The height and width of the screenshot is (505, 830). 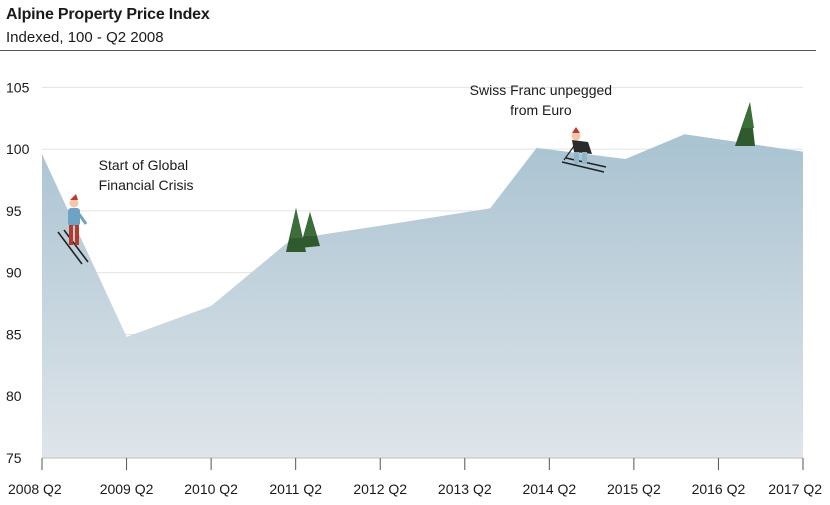 I want to click on fir-trees-2011-icon, so click(x=303, y=230).